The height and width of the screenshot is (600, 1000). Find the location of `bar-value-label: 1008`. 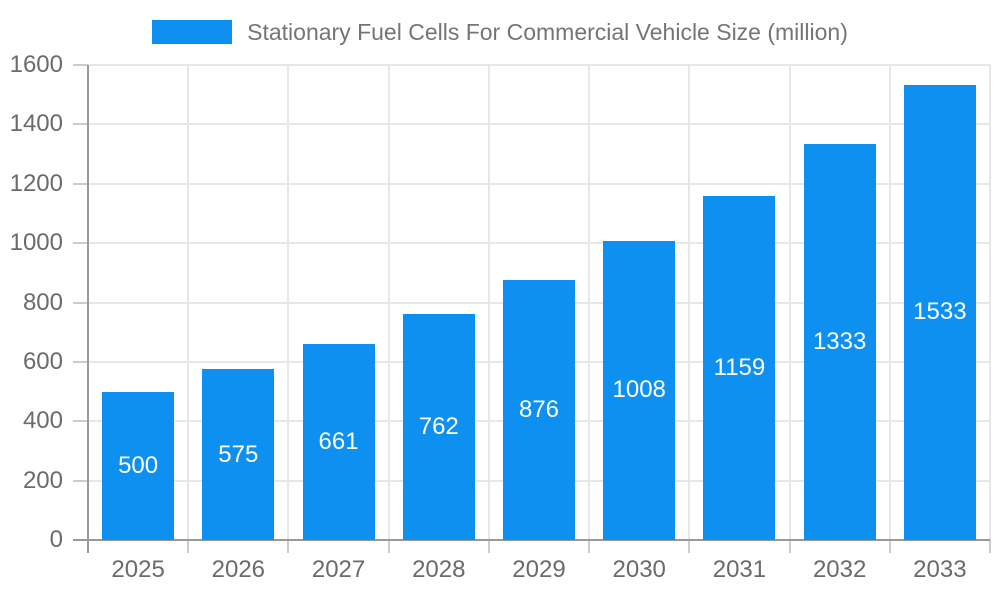

bar-value-label: 1008 is located at coordinates (639, 390).